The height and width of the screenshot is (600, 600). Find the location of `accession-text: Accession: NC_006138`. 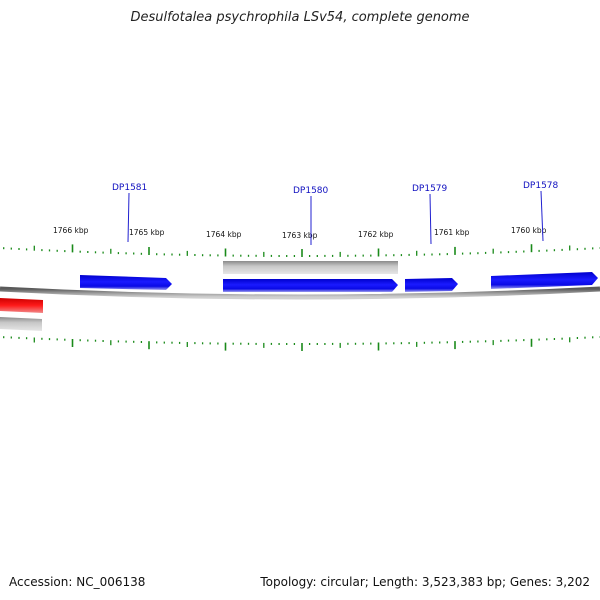

accession-text: Accession: NC_006138 is located at coordinates (77, 582).